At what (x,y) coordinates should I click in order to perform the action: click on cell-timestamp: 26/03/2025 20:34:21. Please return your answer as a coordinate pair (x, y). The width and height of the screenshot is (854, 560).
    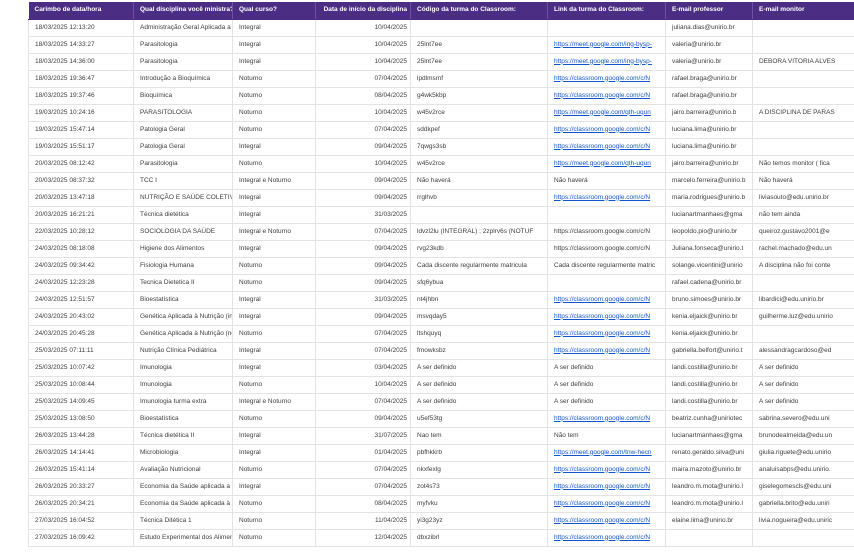
    Looking at the image, I should click on (81, 504).